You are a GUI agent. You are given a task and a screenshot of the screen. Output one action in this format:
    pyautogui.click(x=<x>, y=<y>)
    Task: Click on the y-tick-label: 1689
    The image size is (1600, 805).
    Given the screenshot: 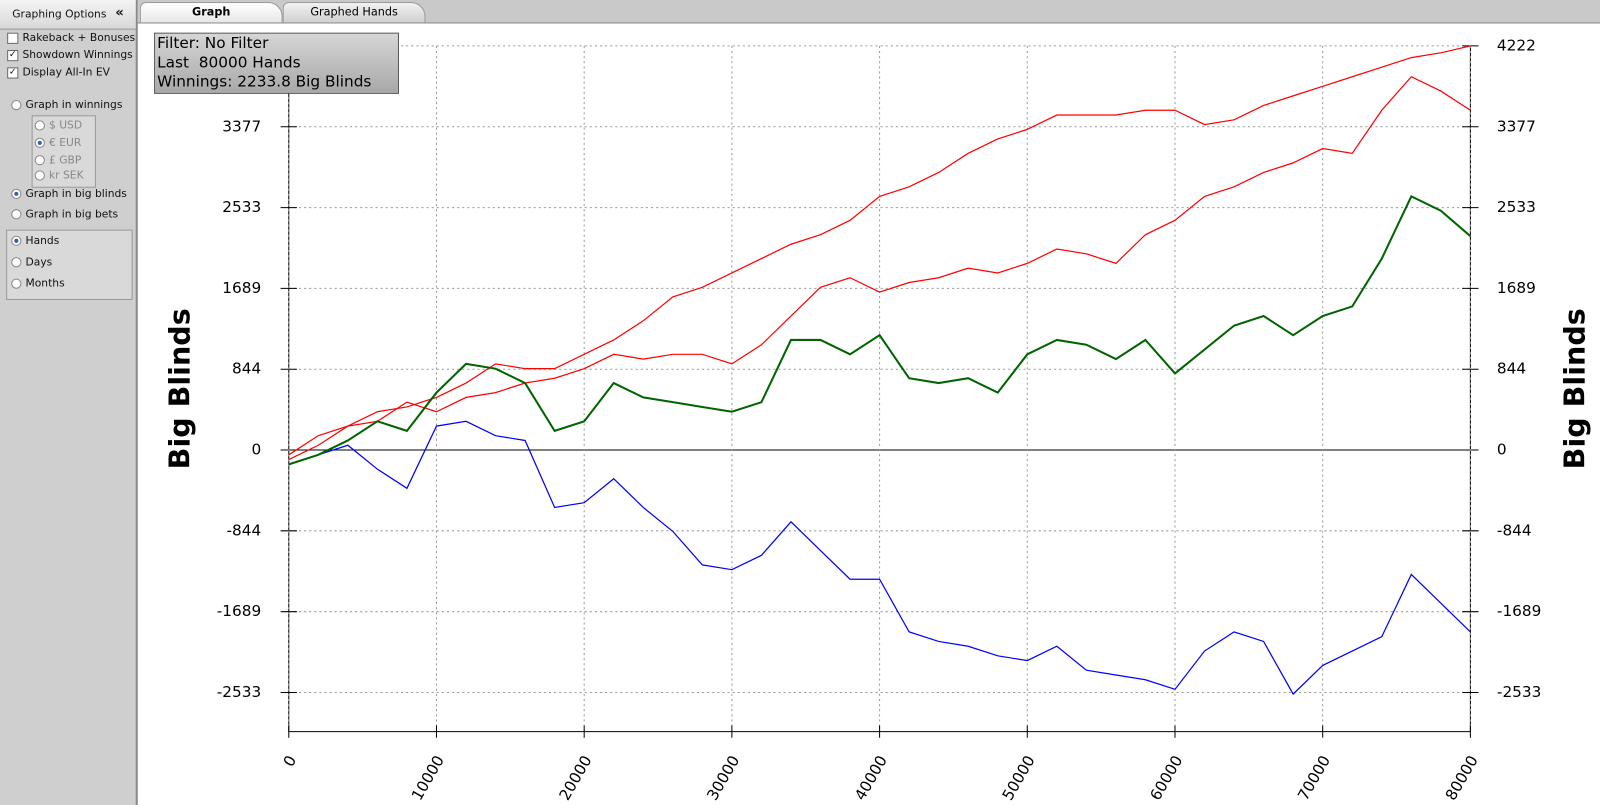 What is the action you would take?
    pyautogui.click(x=241, y=288)
    